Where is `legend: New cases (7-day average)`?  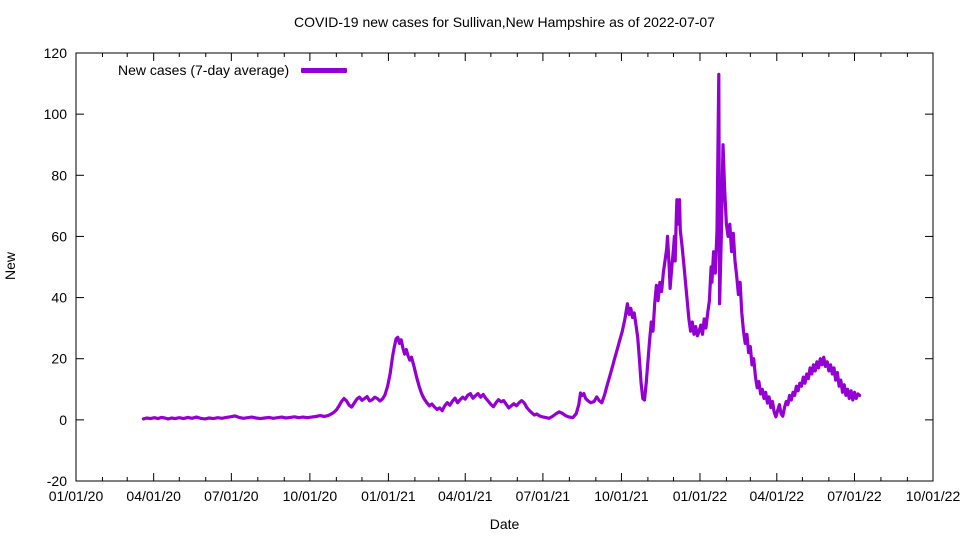
legend: New cases (7-day average) is located at coordinates (233, 70).